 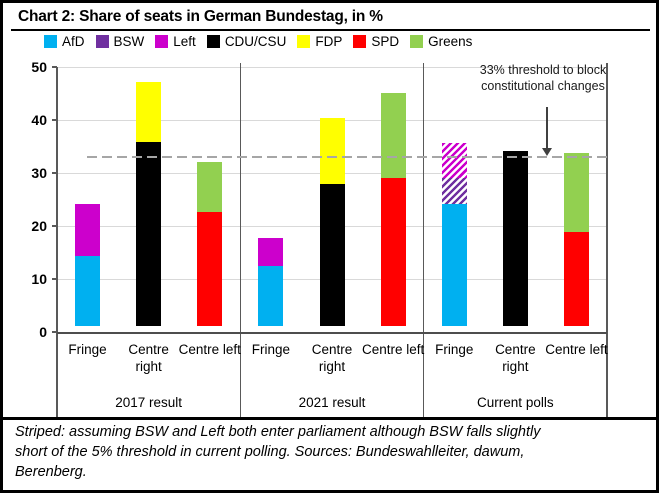 I want to click on bar-2021-result-centre-right, so click(x=332, y=221).